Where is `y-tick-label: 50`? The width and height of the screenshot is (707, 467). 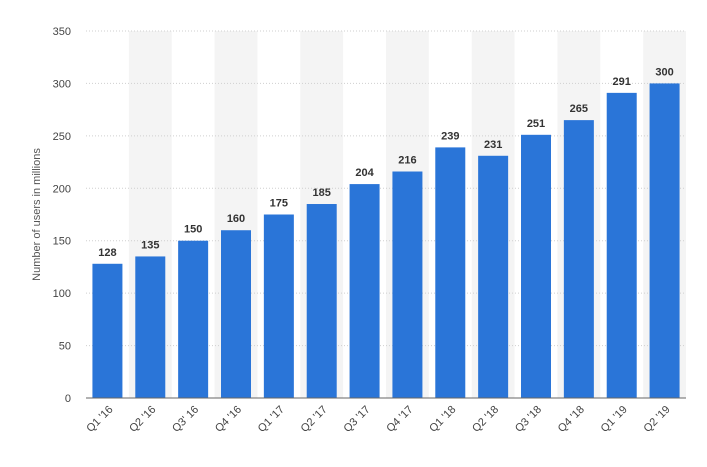 y-tick-label: 50 is located at coordinates (65, 347).